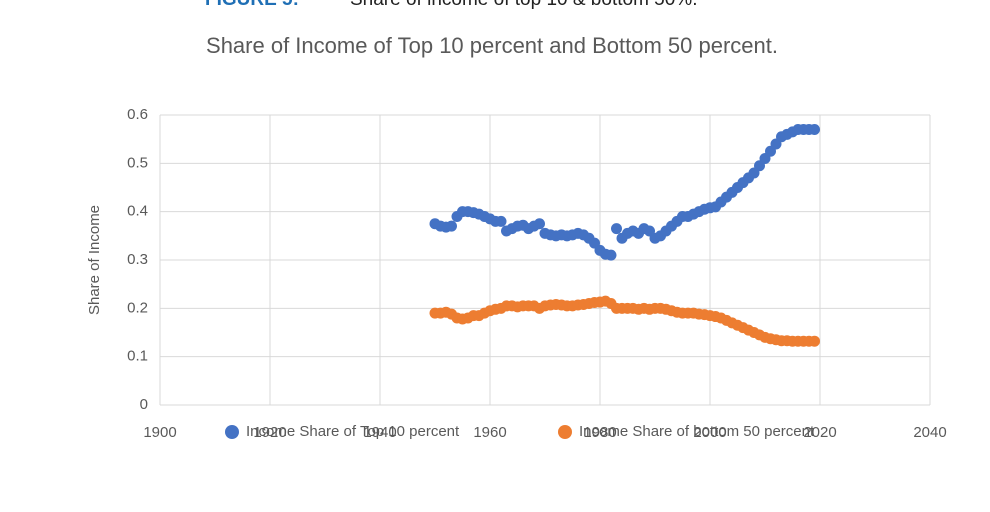 The image size is (990, 512). I want to click on legend-label: Income Share of bottom 50 percent, so click(697, 431).